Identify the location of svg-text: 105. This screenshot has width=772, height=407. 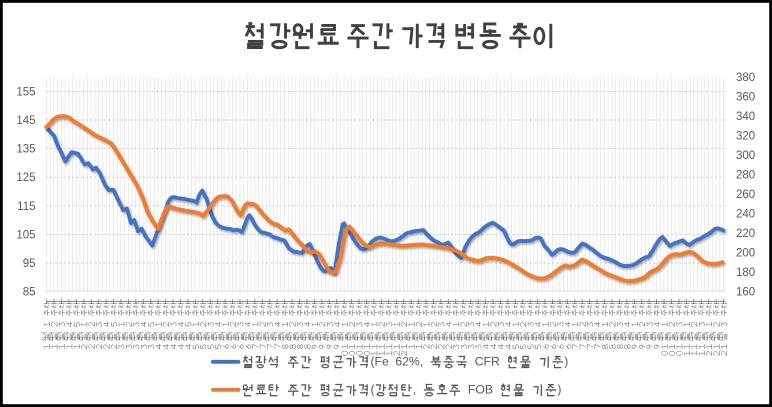
(25, 235).